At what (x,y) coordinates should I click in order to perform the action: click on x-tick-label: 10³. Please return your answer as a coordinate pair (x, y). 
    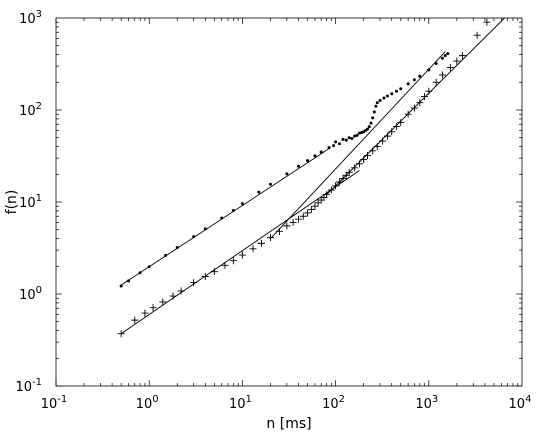
    Looking at the image, I should click on (426, 403).